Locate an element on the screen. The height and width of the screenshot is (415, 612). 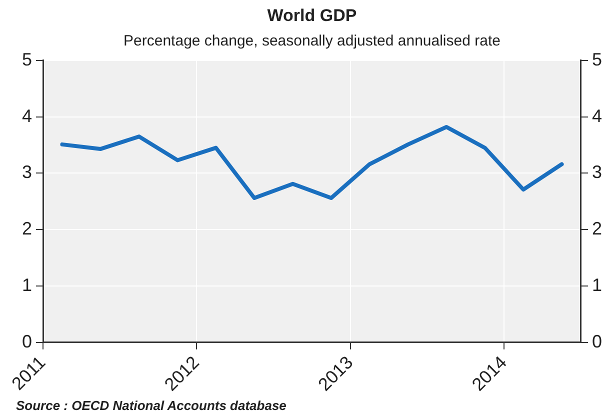
y-tick-label: 5 is located at coordinates (27, 59).